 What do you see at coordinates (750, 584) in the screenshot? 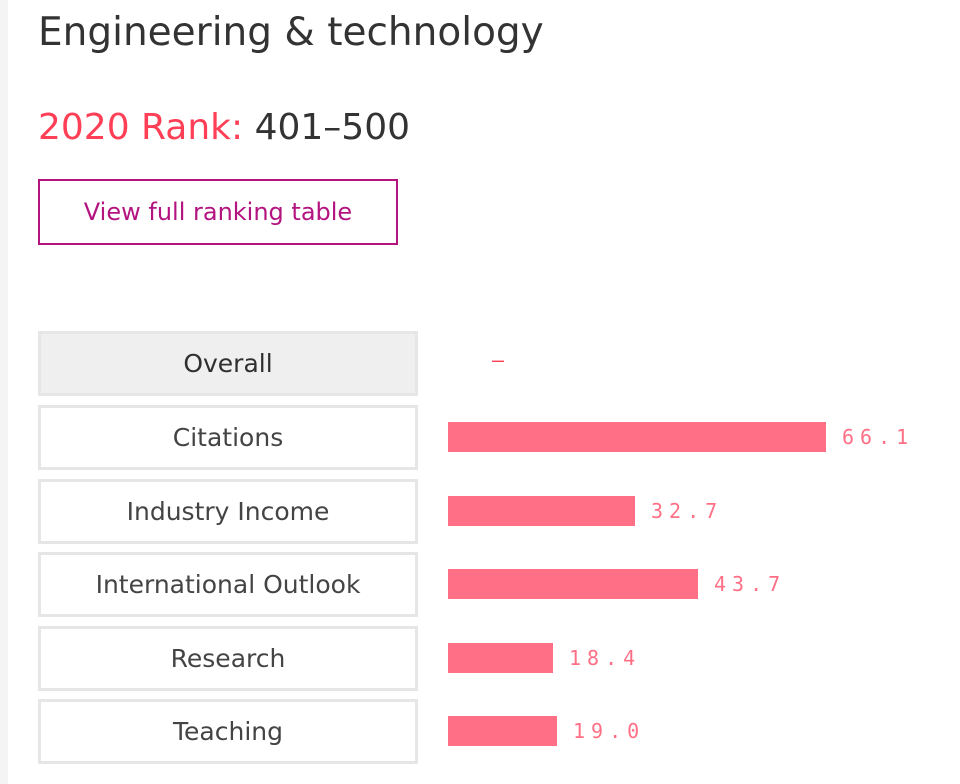
I see `bar-value-international-outlook: 43.7` at bounding box center [750, 584].